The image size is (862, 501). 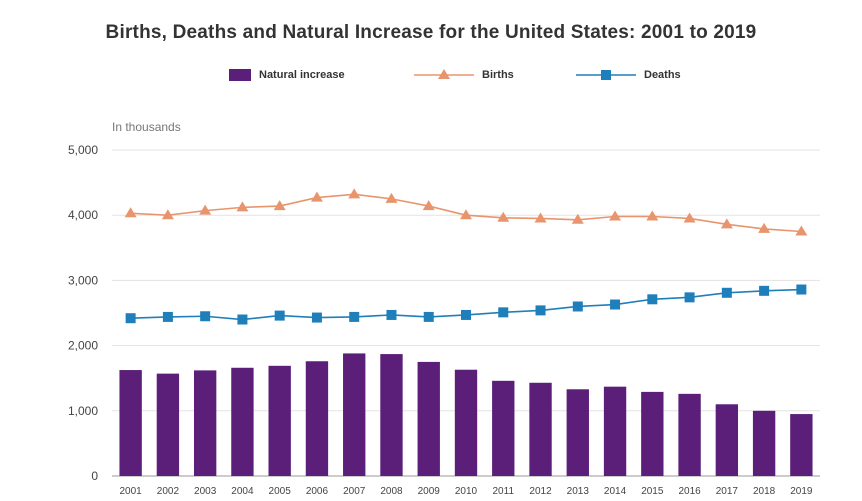 I want to click on legend-item-natural-increase: Natural increase, so click(x=287, y=75).